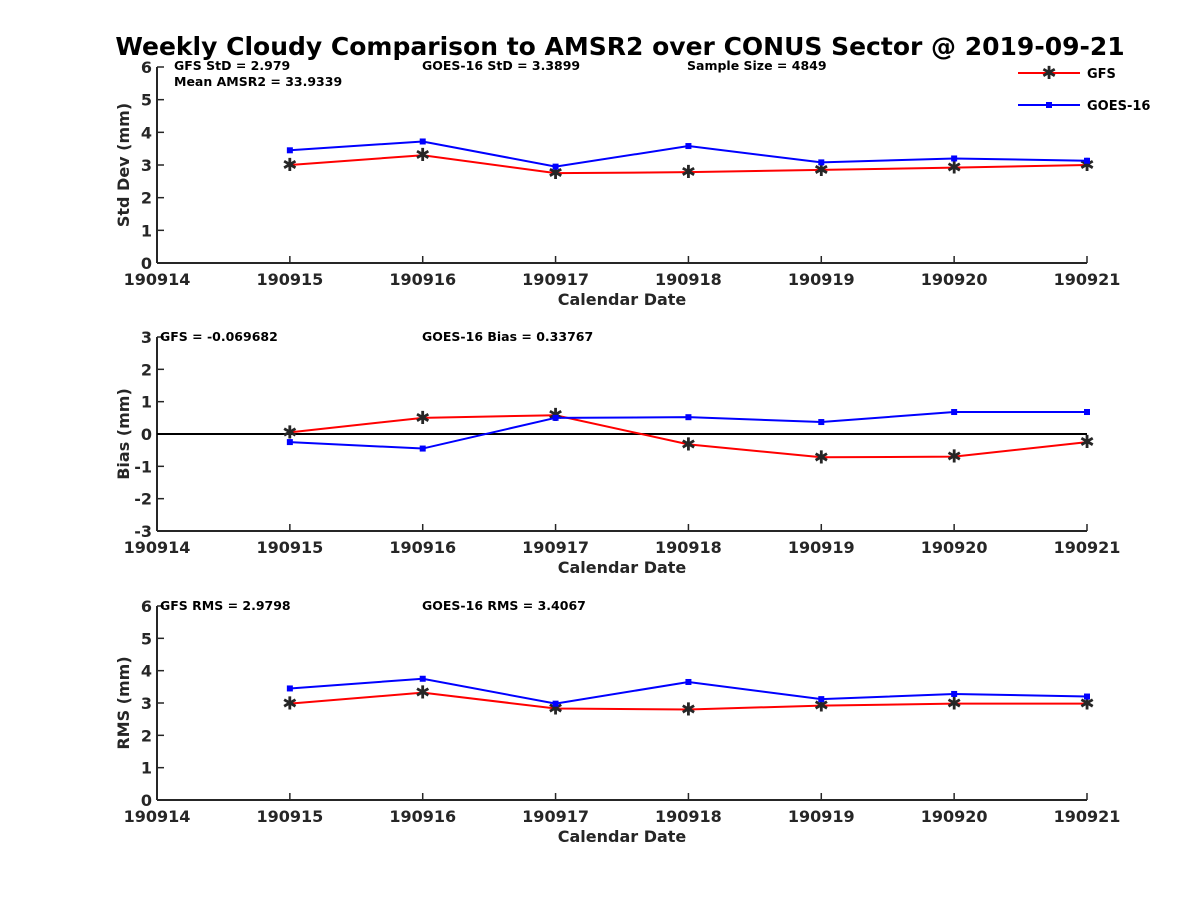 The height and width of the screenshot is (905, 1200). What do you see at coordinates (143, 466) in the screenshot?
I see `y-tick-label: -1` at bounding box center [143, 466].